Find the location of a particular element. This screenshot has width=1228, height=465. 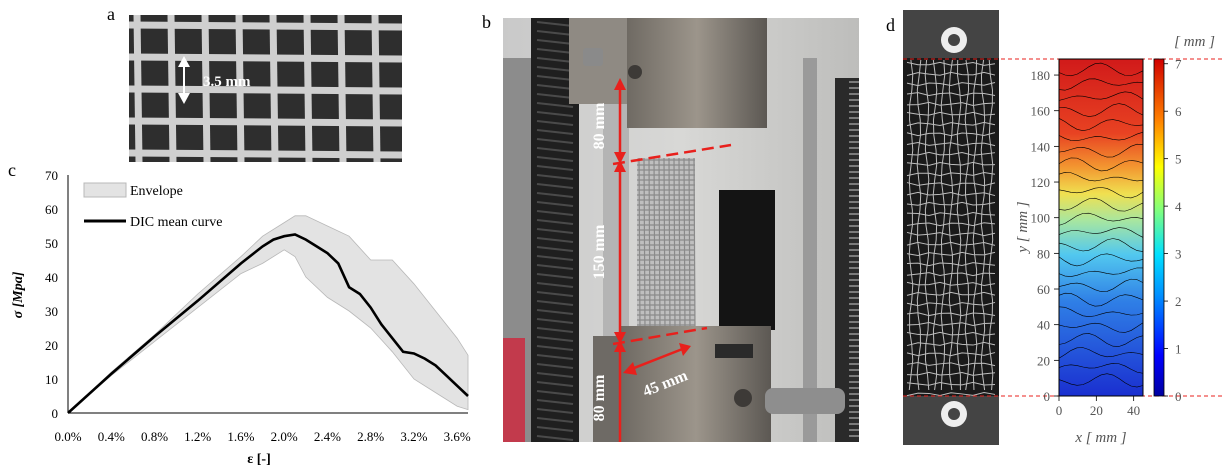

legend-envelope-swatch is located at coordinates (105, 190).